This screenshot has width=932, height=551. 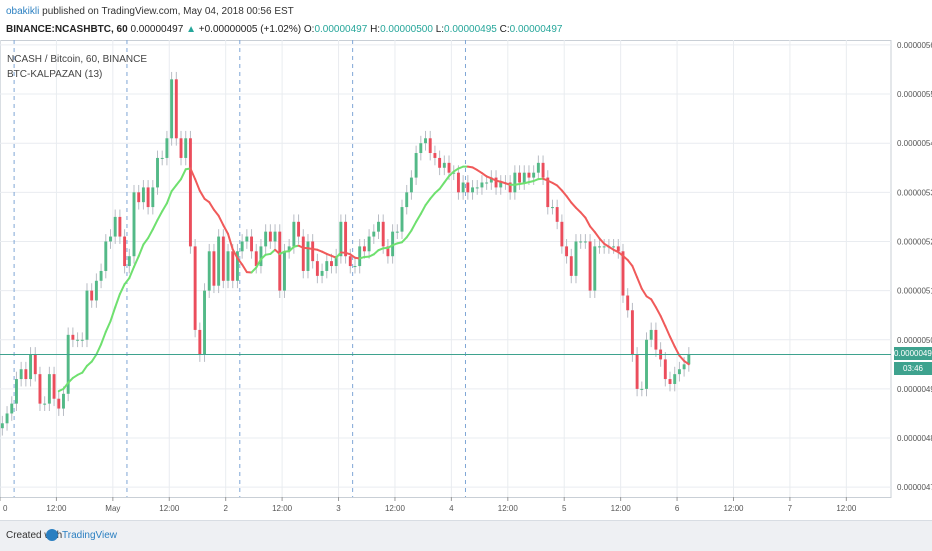 What do you see at coordinates (677, 508) in the screenshot?
I see `x-tick-label: 6` at bounding box center [677, 508].